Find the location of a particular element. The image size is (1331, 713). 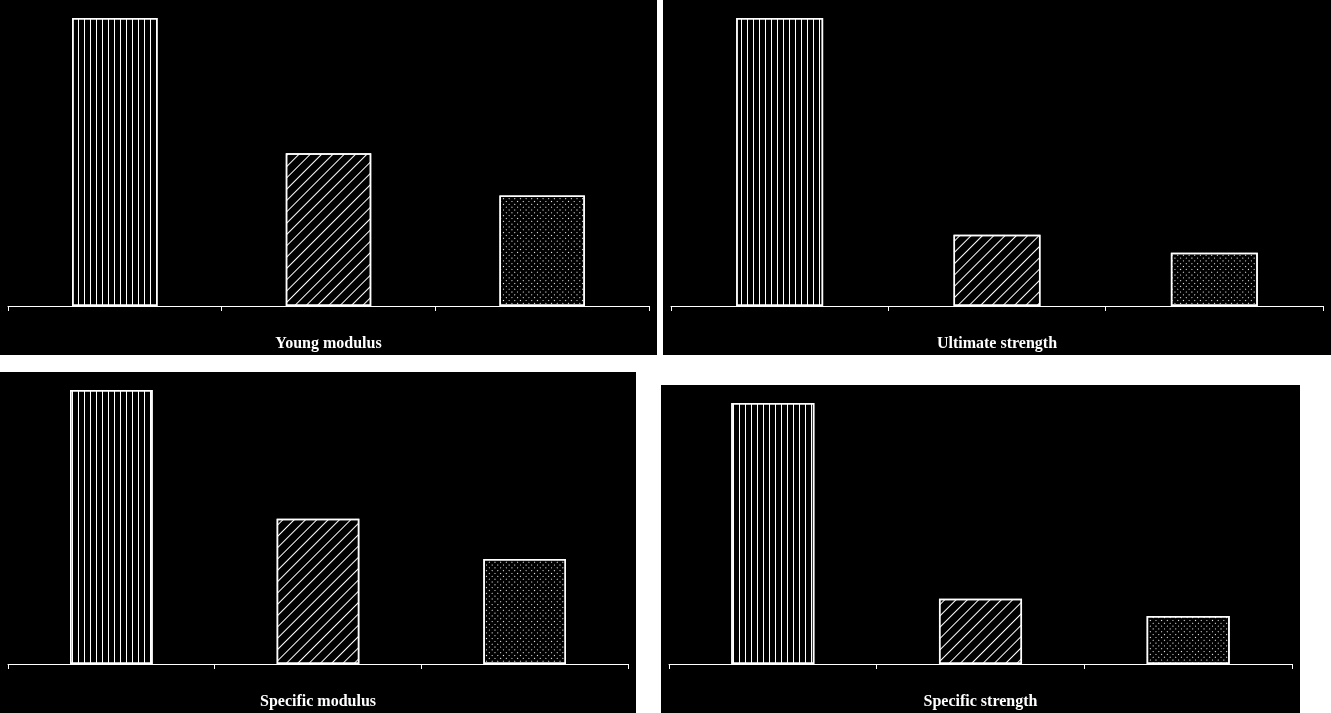

x-axis-title: Specific strength is located at coordinates (980, 700).